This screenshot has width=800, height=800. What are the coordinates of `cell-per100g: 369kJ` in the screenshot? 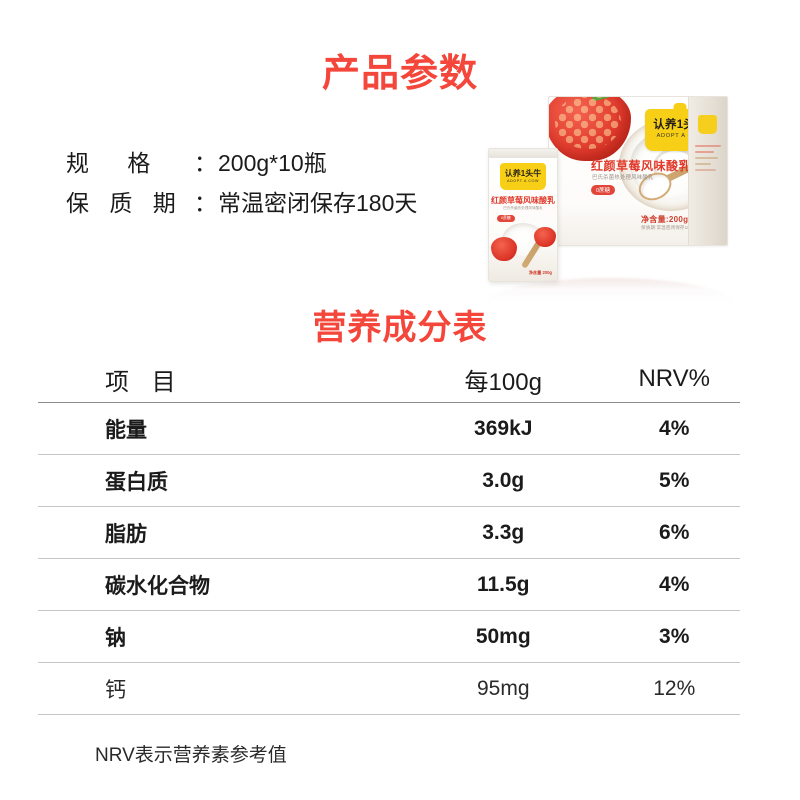 It's located at (503, 428).